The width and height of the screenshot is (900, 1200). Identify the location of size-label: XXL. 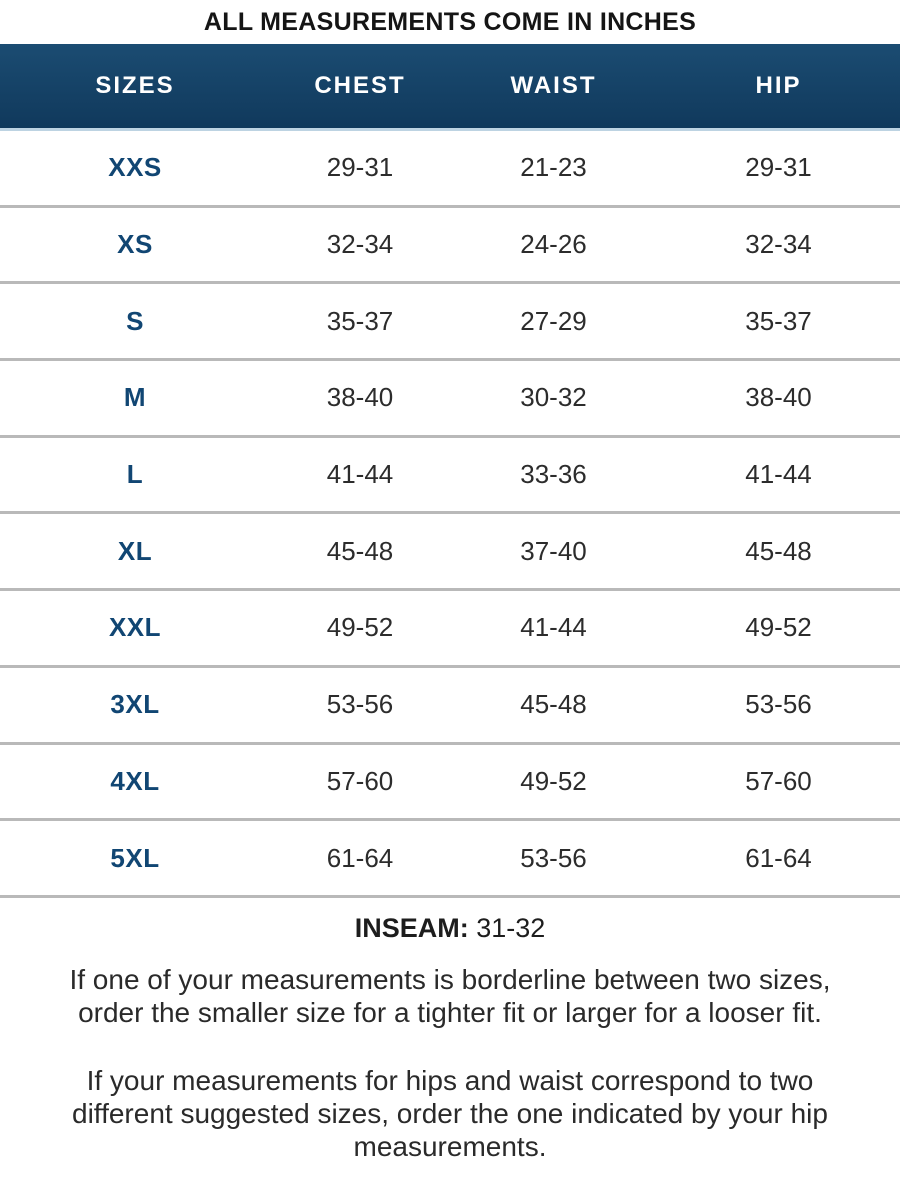
(135, 627).